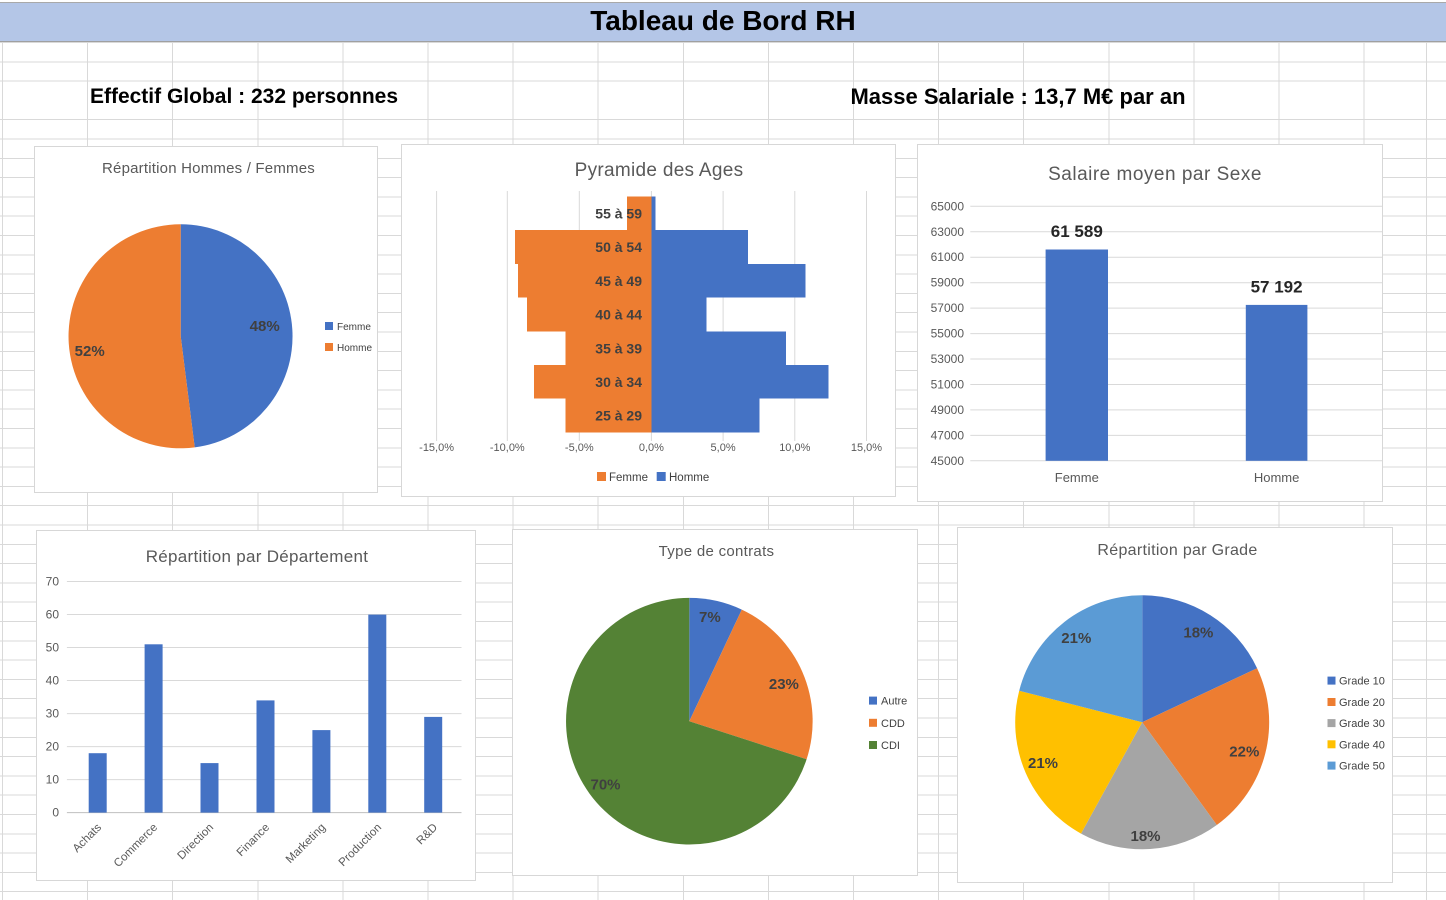  What do you see at coordinates (794, 448) in the screenshot?
I see `svg-text: 10,0%` at bounding box center [794, 448].